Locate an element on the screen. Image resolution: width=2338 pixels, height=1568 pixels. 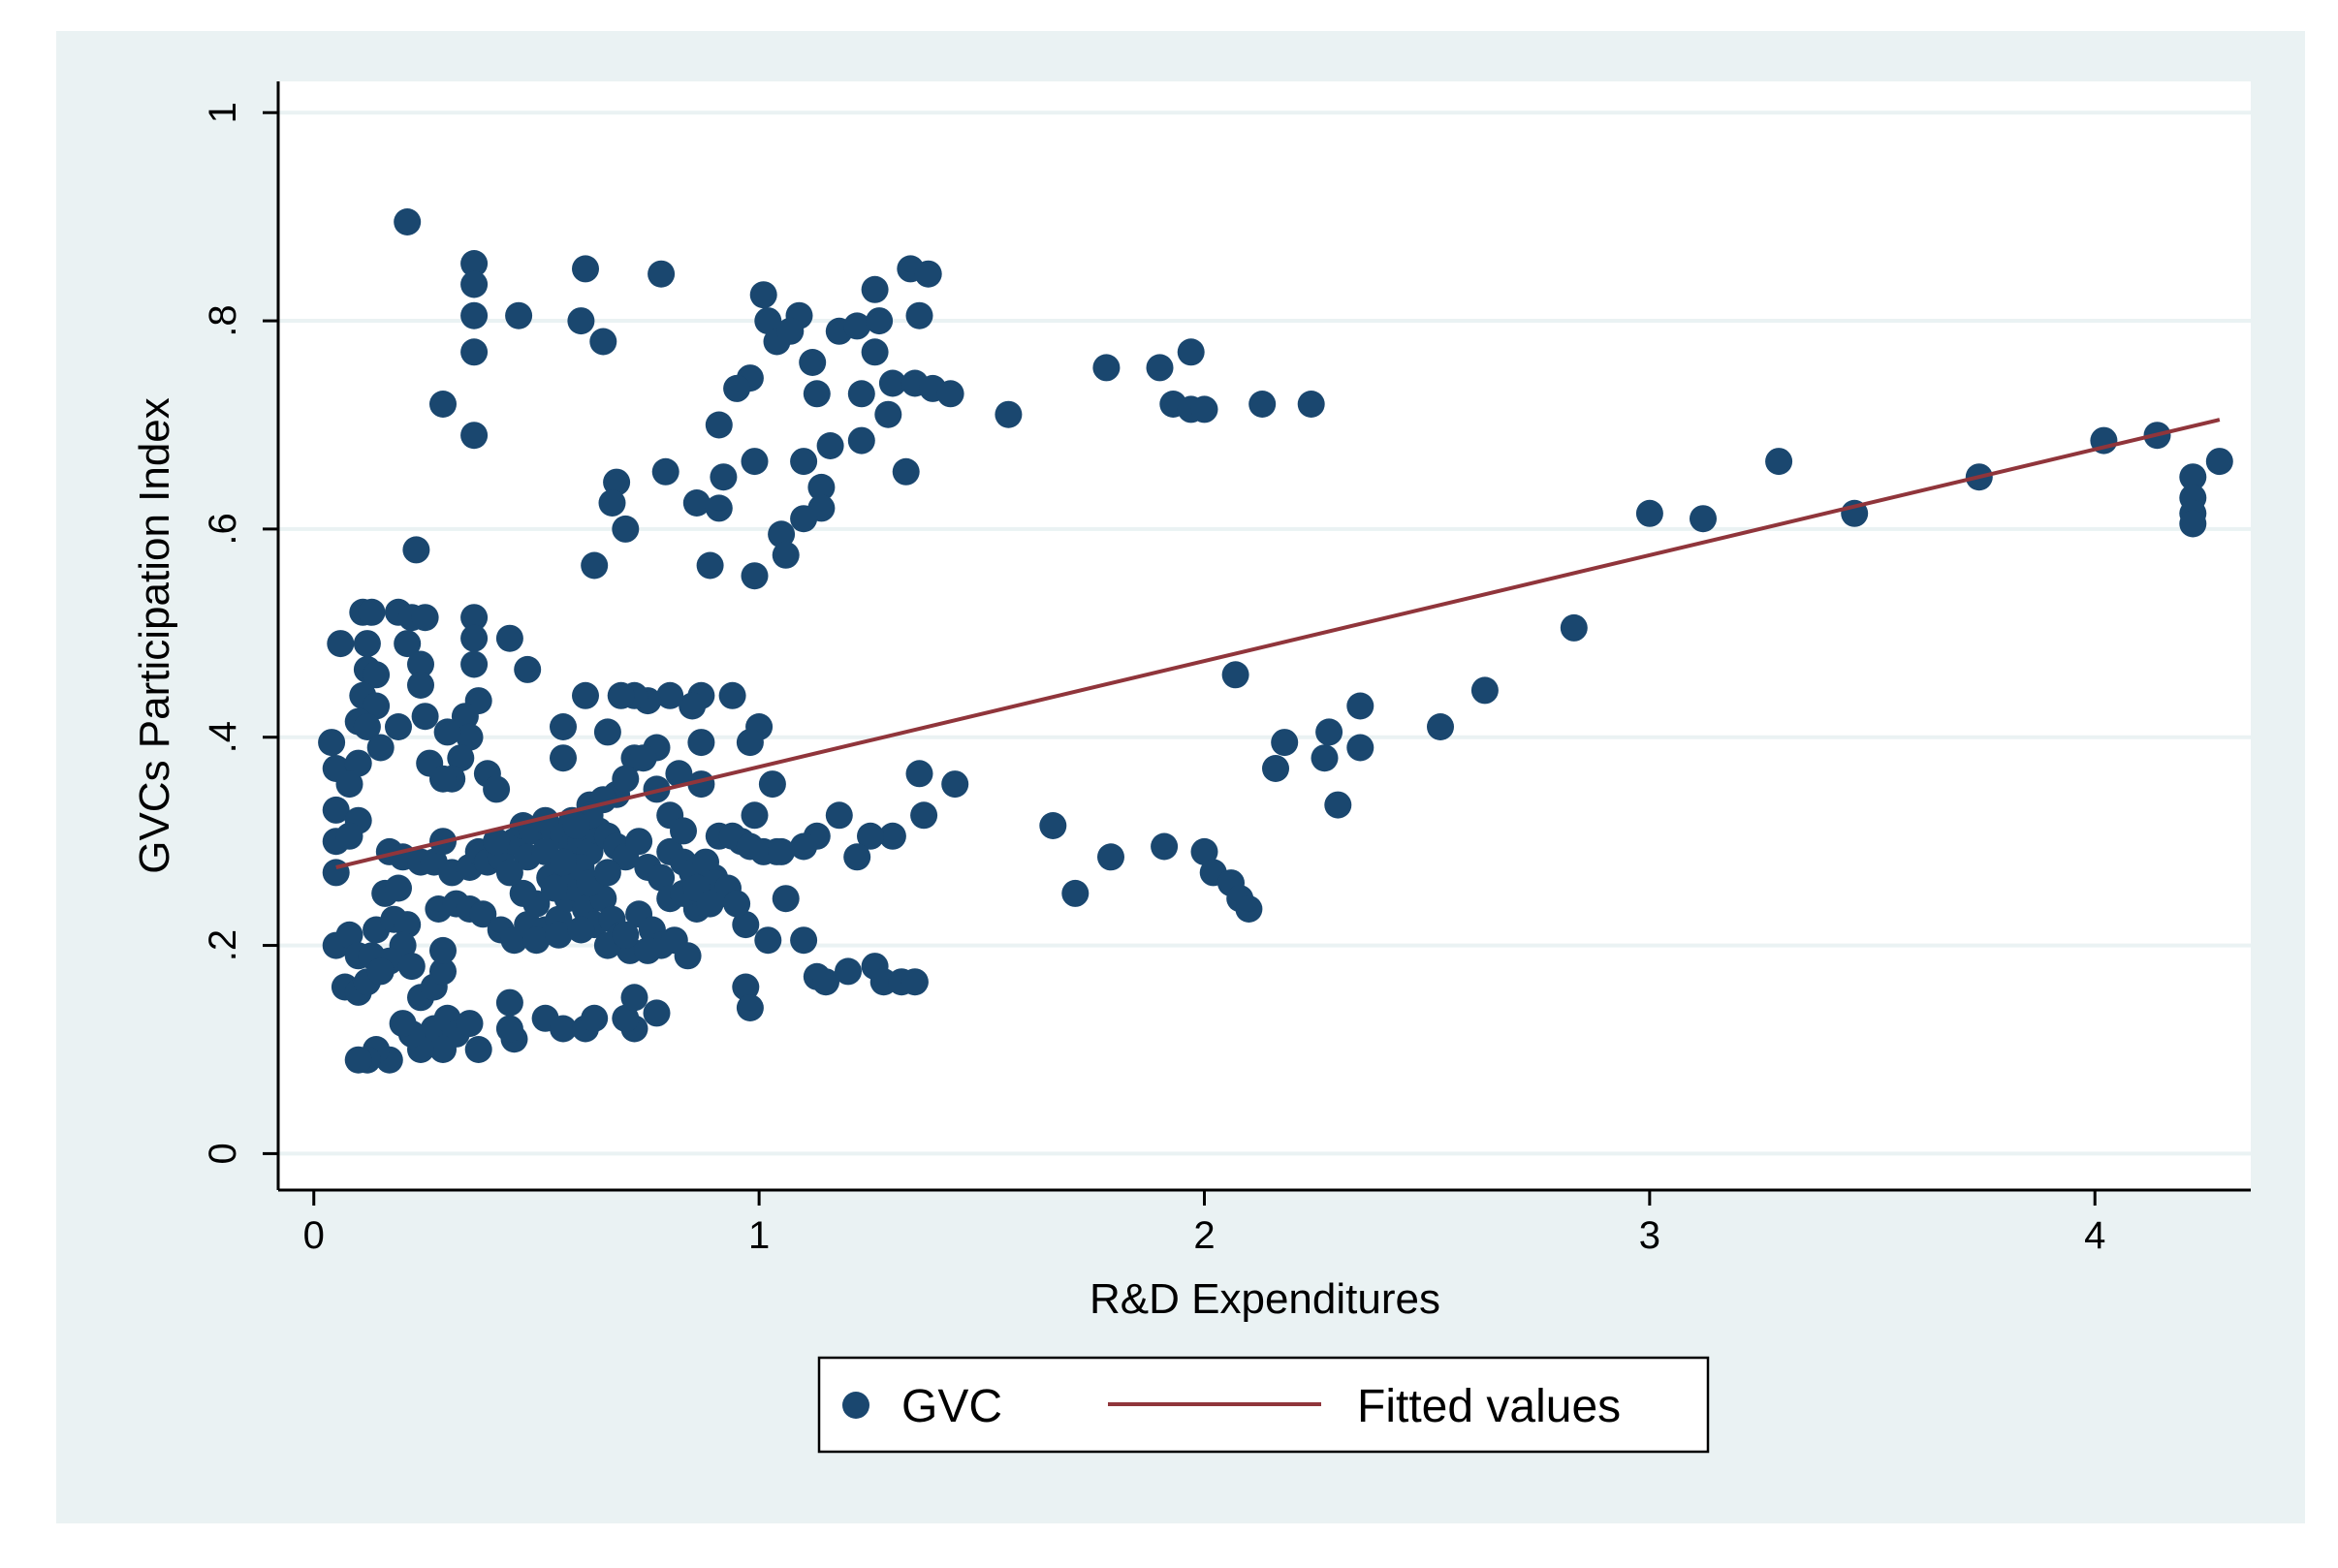
x-tick-label-2: 2 is located at coordinates (1204, 1236).